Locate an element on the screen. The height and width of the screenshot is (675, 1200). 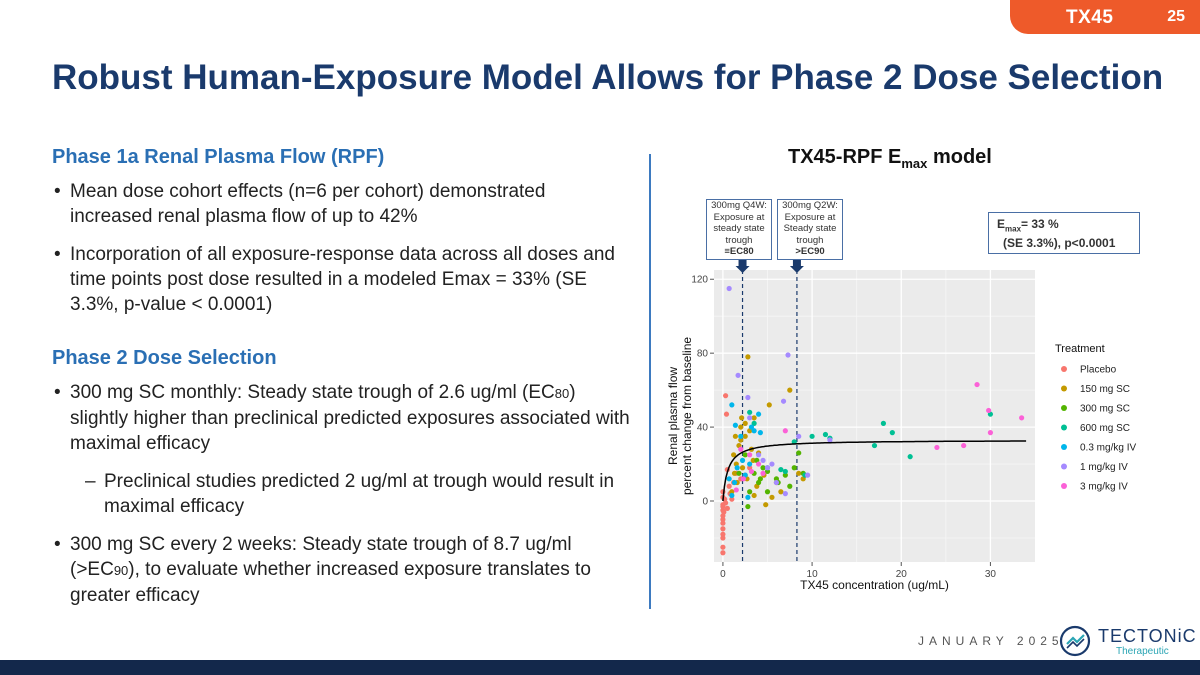
y-tick-label: 40 is located at coordinates (703, 428).